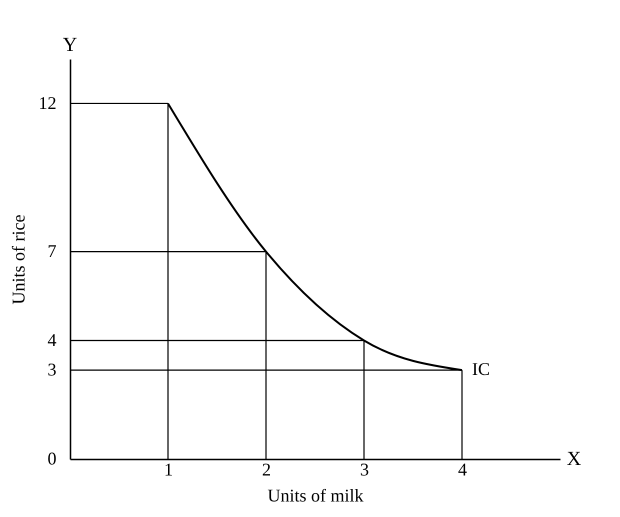 The height and width of the screenshot is (517, 620). Describe the element at coordinates (18, 259) in the screenshot. I see `y-axis-title: Units of rice` at that location.